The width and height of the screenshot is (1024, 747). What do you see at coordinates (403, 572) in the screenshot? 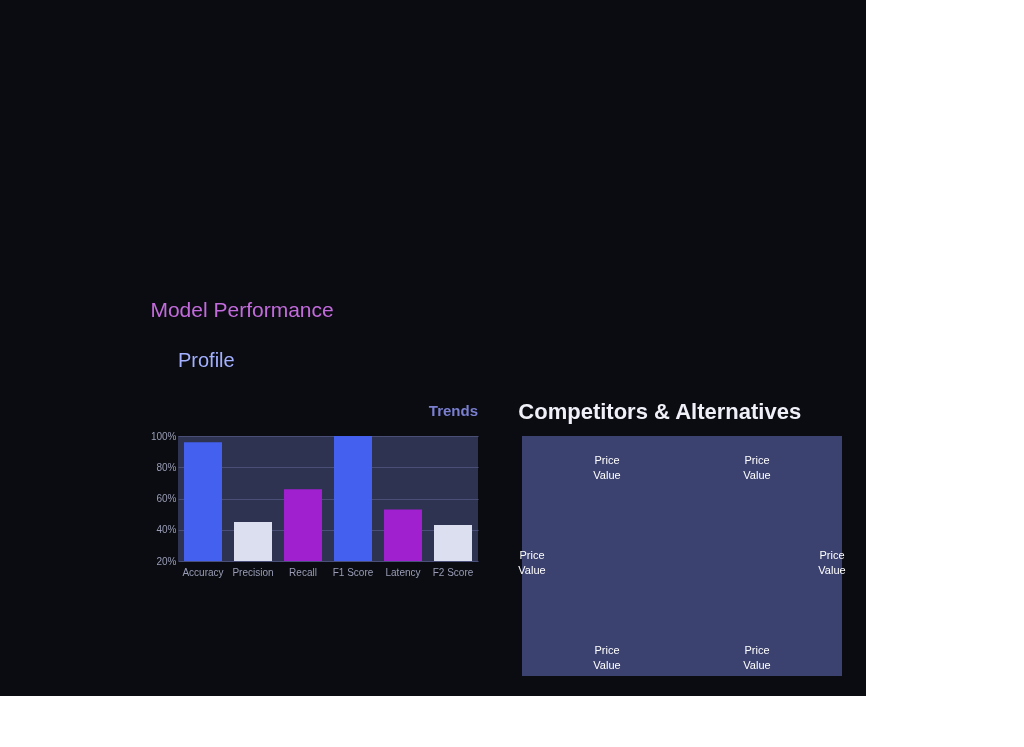
I see `x-tick-label: Latency` at bounding box center [403, 572].